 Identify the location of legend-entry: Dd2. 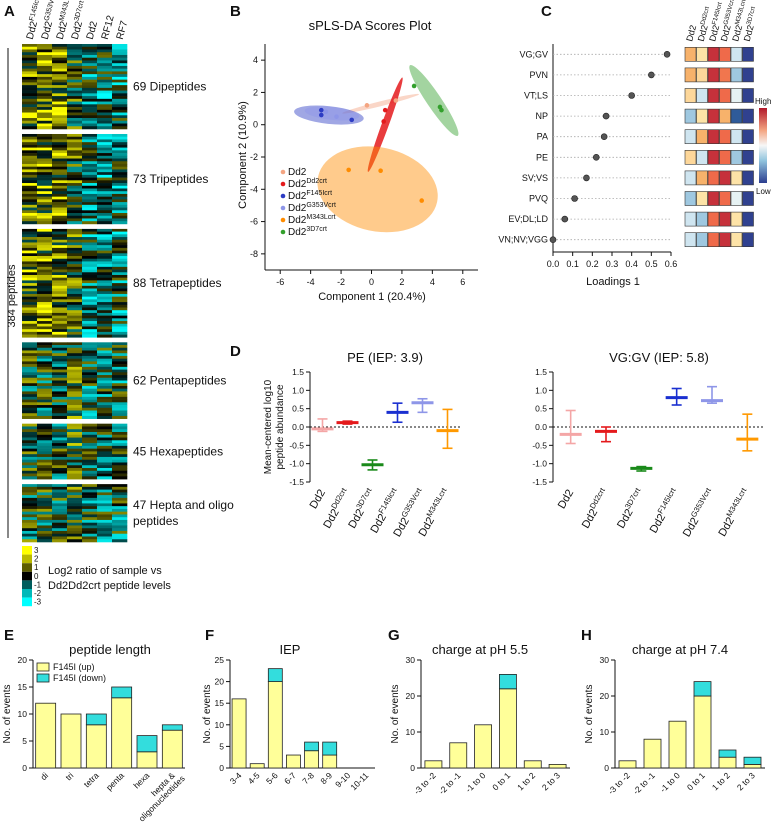
(297, 172).